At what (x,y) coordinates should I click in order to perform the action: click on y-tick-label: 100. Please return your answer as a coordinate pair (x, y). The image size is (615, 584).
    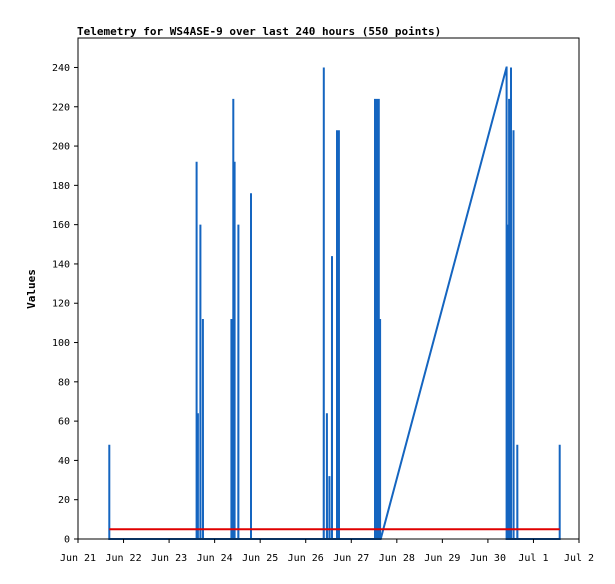
    Looking at the image, I should click on (61, 343).